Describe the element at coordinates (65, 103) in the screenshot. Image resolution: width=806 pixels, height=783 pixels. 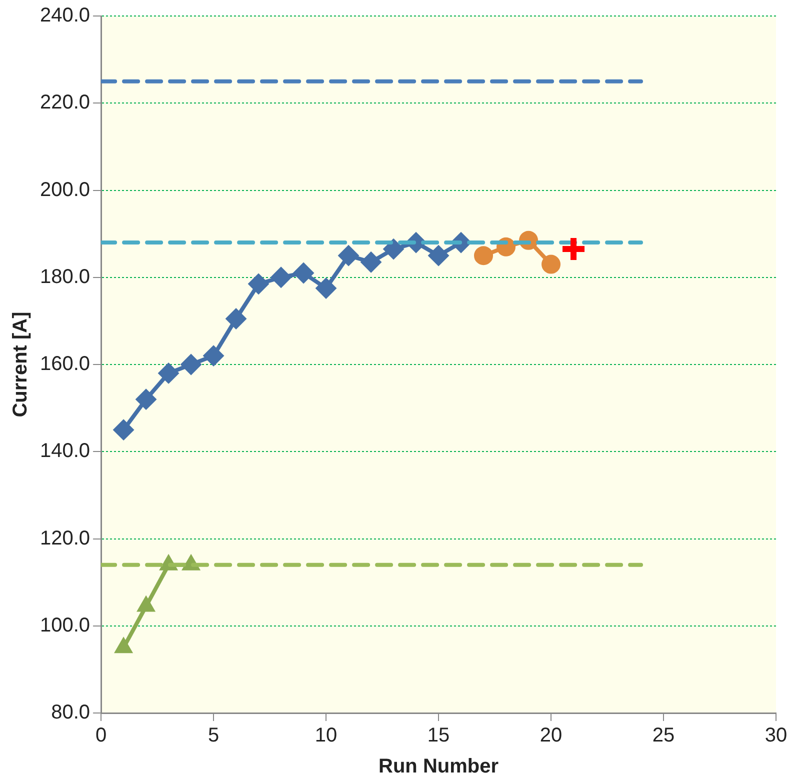
I see `y-tick-label: 220.0` at that location.